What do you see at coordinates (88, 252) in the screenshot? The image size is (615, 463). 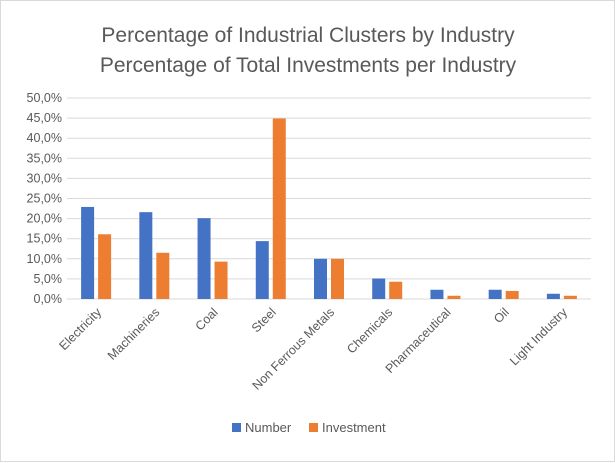 I see `bar-number-electricity` at bounding box center [88, 252].